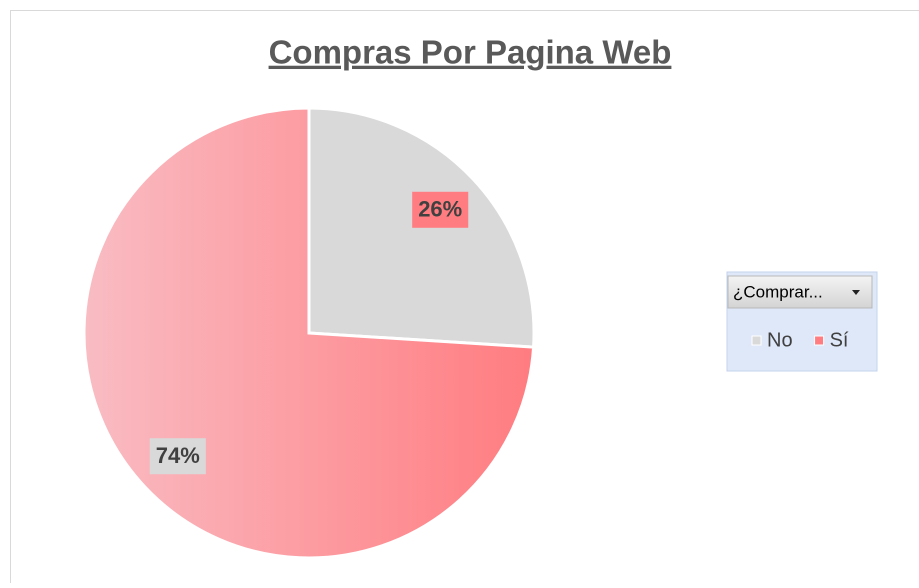 The height and width of the screenshot is (588, 919). What do you see at coordinates (440, 209) in the screenshot?
I see `data-label: 26%` at bounding box center [440, 209].